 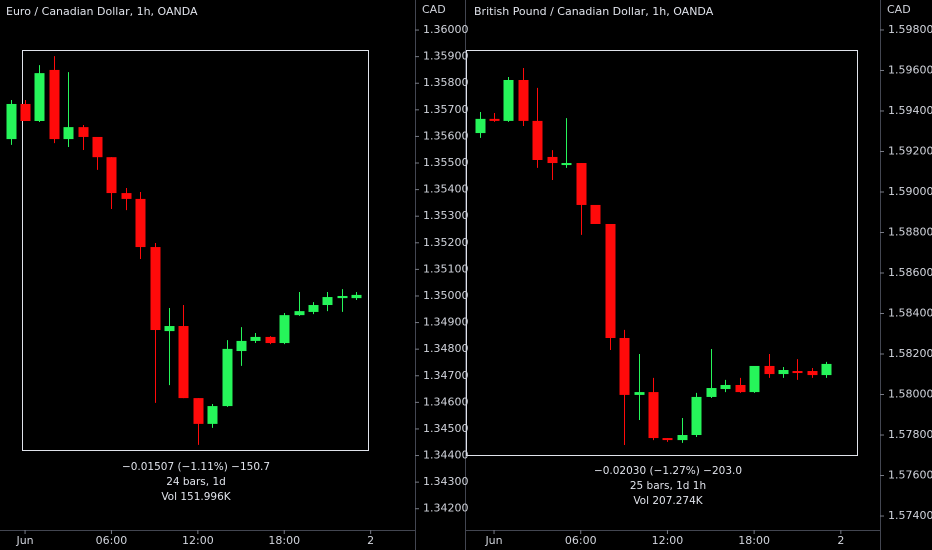 What do you see at coordinates (910, 394) in the screenshot?
I see `y-tick-label: 1.58000` at bounding box center [910, 394].